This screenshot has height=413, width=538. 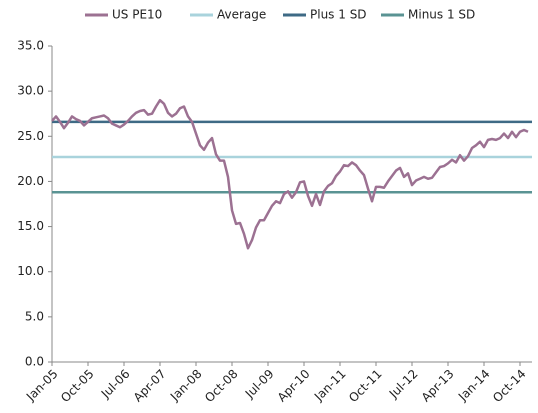 What do you see at coordinates (365, 386) in the screenshot?
I see `x-tick-label: Oct-11` at bounding box center [365, 386].